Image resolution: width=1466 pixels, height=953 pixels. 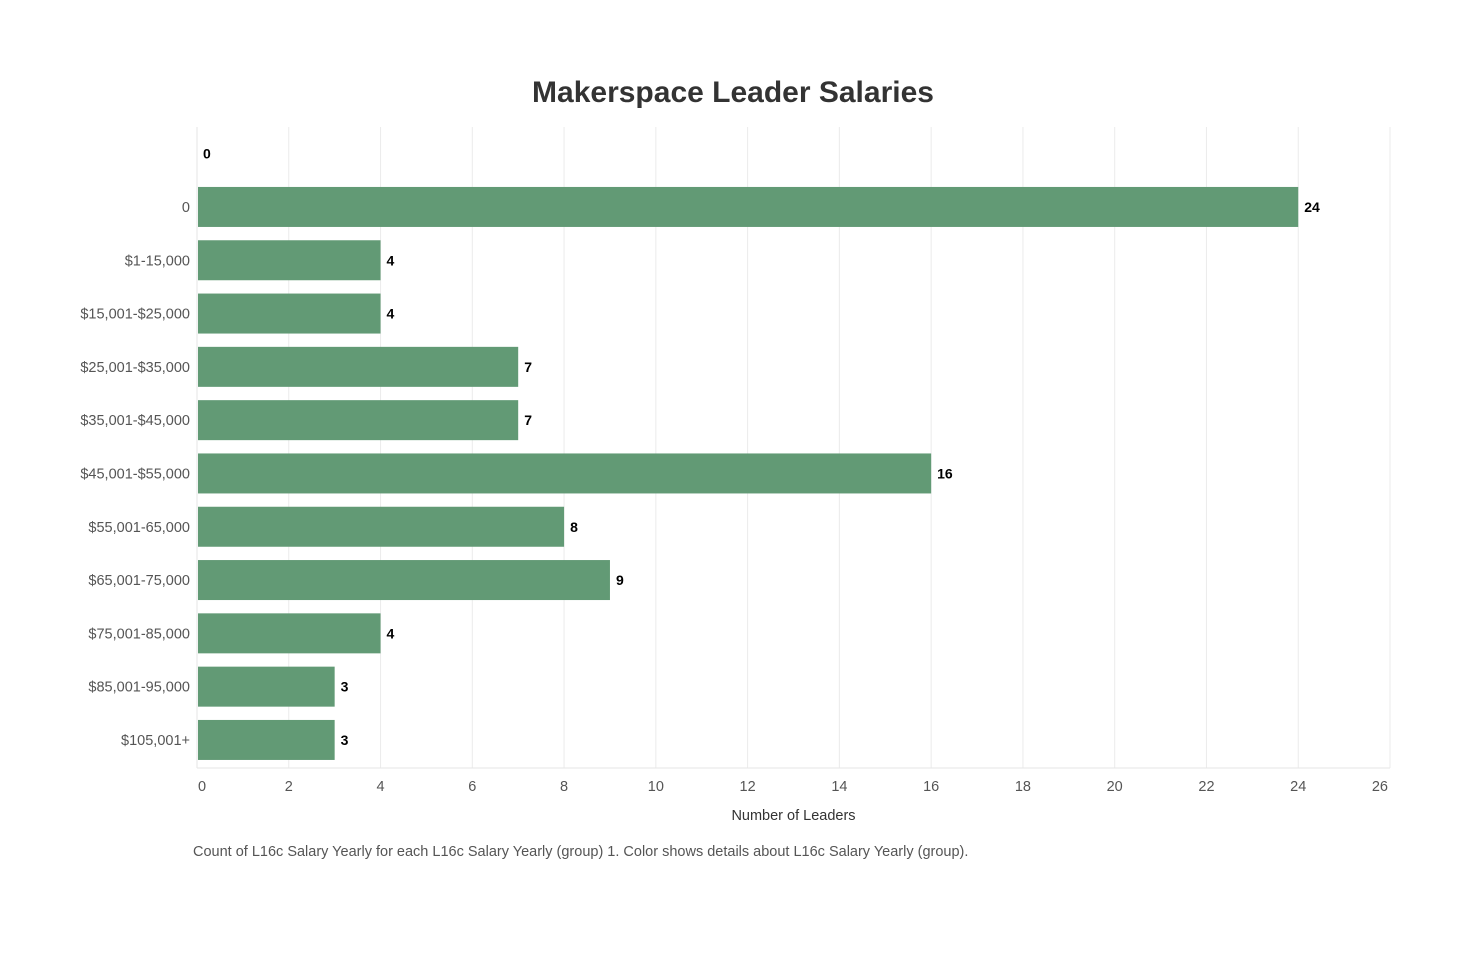 What do you see at coordinates (135, 421) in the screenshot?
I see `category-label: $35,001-$45,000` at bounding box center [135, 421].